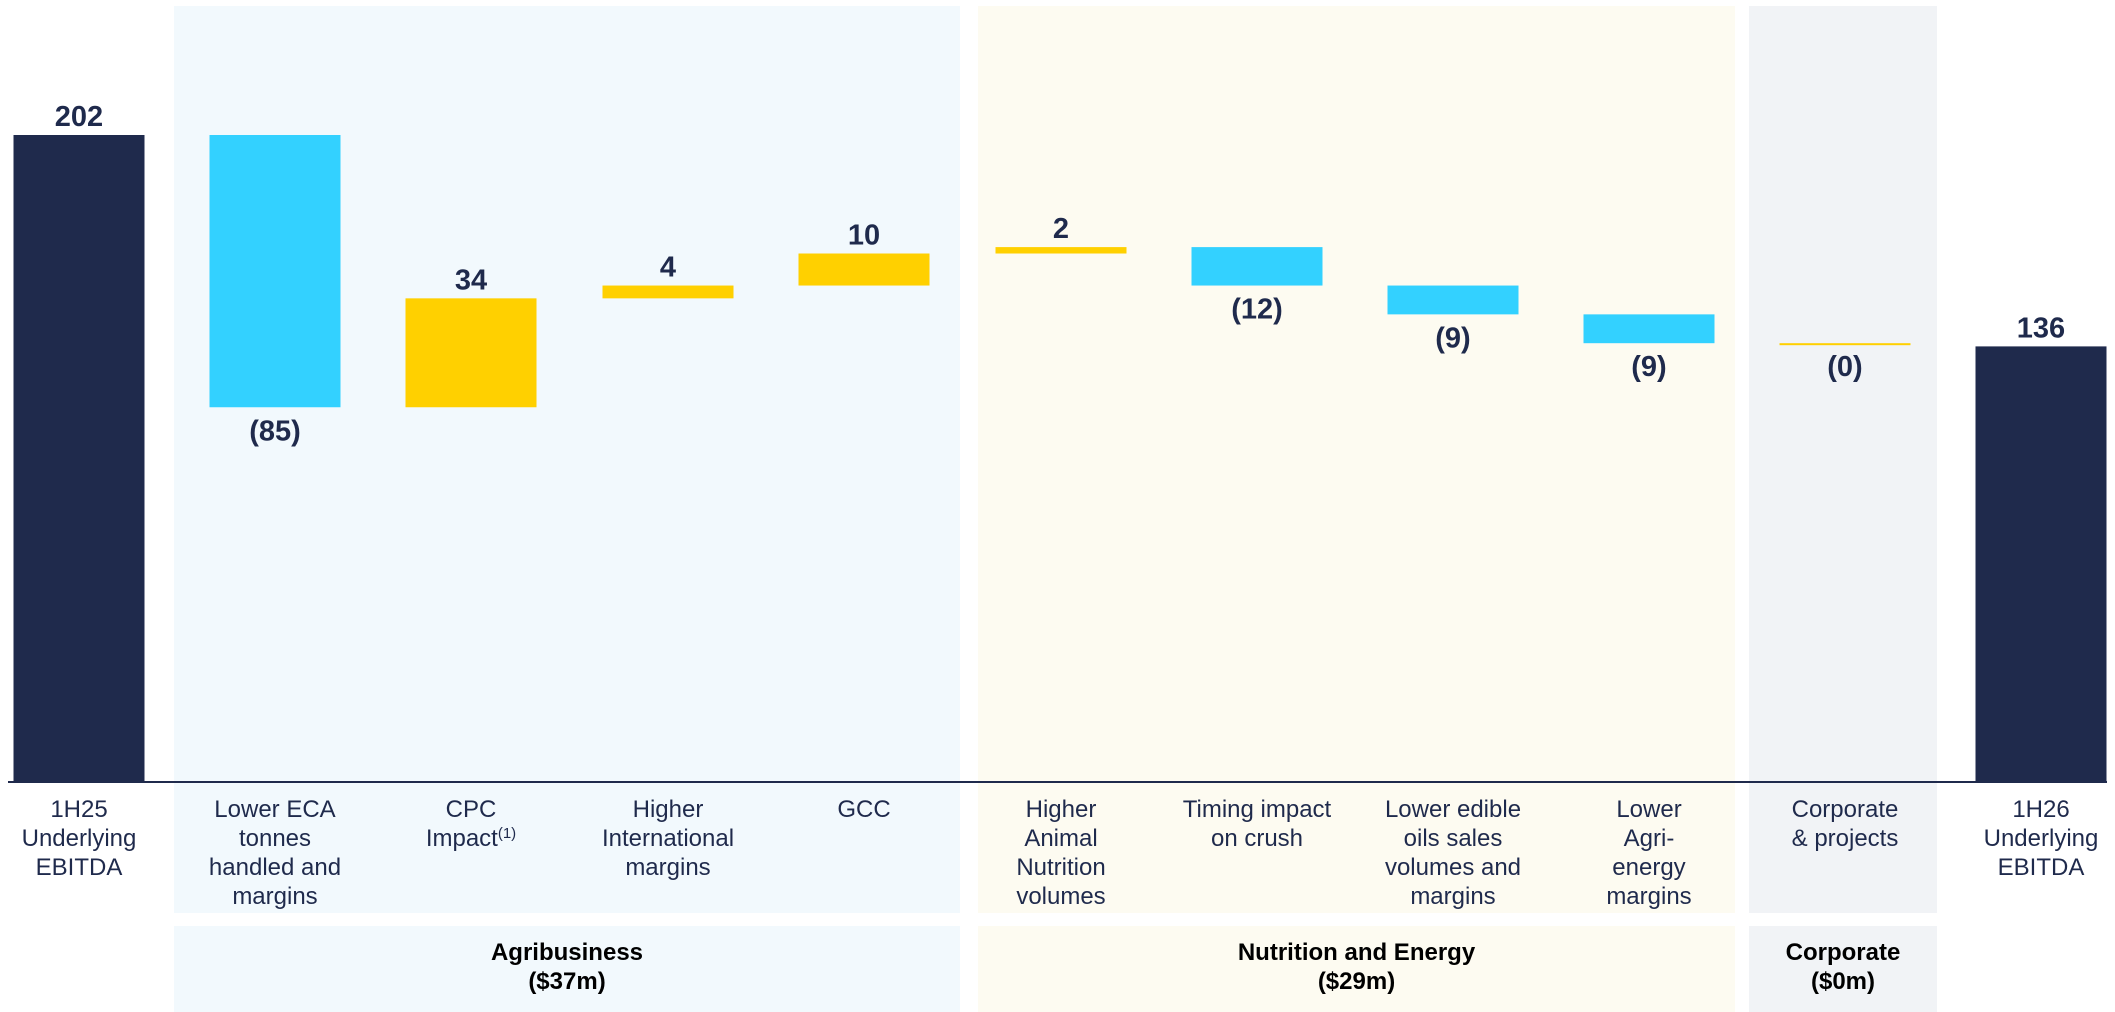  What do you see at coordinates (1357, 952) in the screenshot?
I see `segment-name: Nutrition and Energy` at bounding box center [1357, 952].